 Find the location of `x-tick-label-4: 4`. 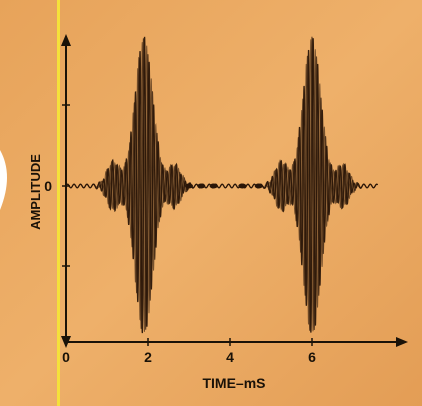

x-tick-label-4: 4 is located at coordinates (230, 357).